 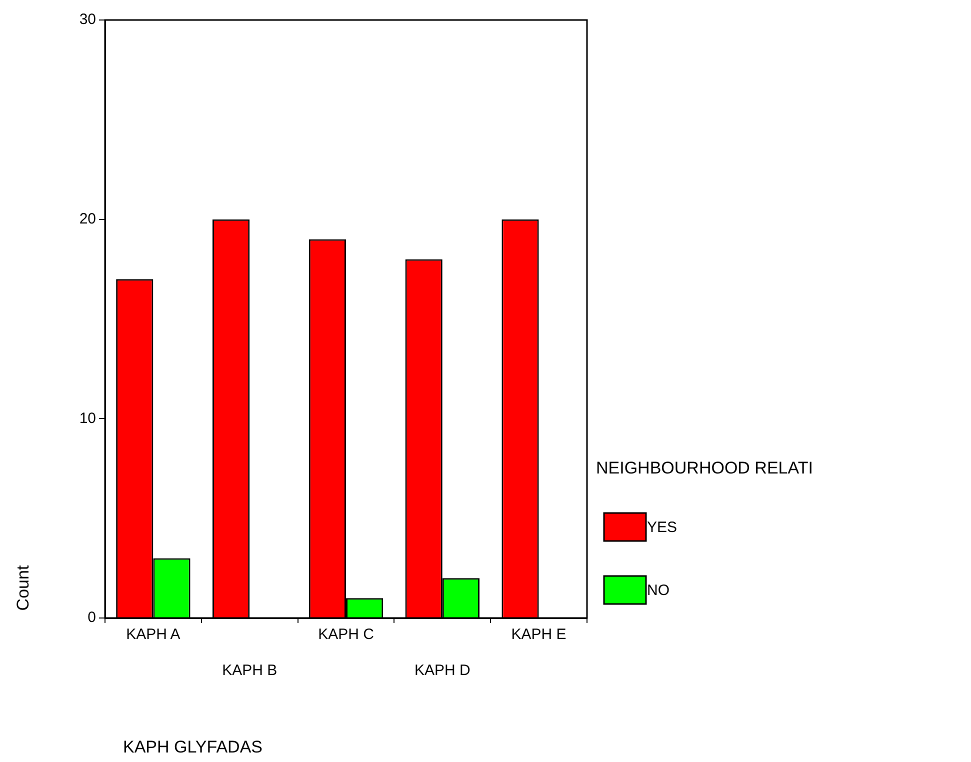 What do you see at coordinates (658, 591) in the screenshot?
I see `legend-label: NO` at bounding box center [658, 591].